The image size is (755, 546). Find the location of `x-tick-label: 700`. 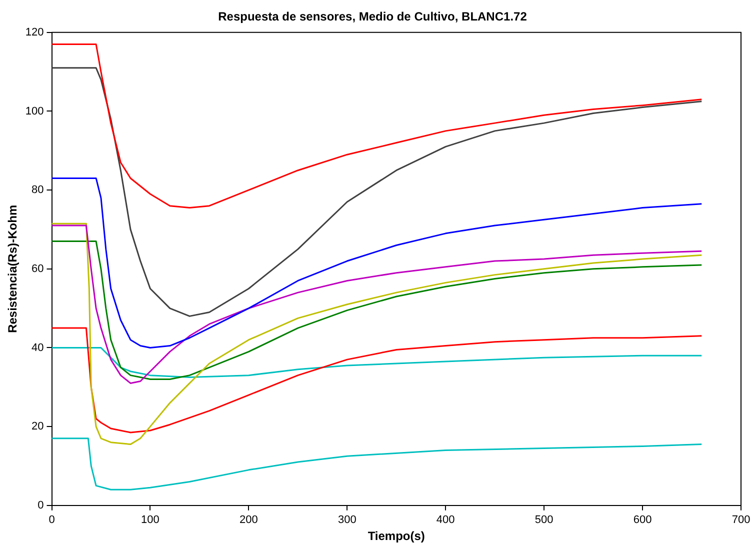

x-tick-label: 700 is located at coordinates (741, 520).